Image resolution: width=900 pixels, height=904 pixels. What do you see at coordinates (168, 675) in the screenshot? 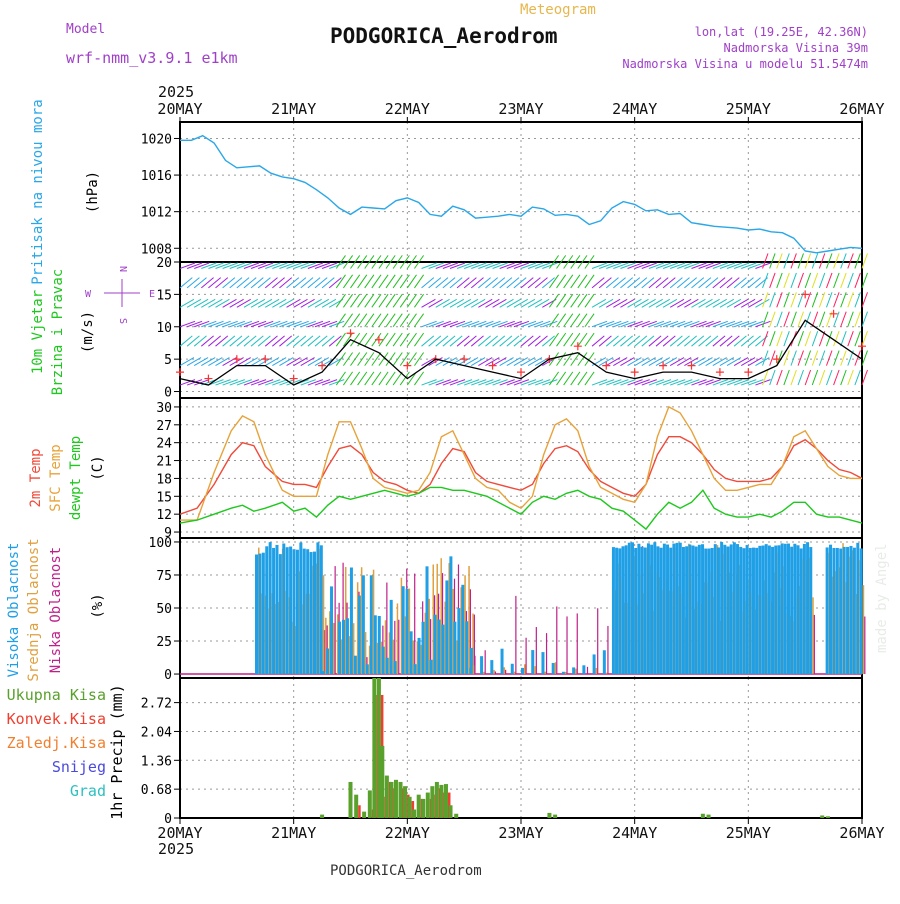
I see `y-tick-label: 0` at bounding box center [168, 675].